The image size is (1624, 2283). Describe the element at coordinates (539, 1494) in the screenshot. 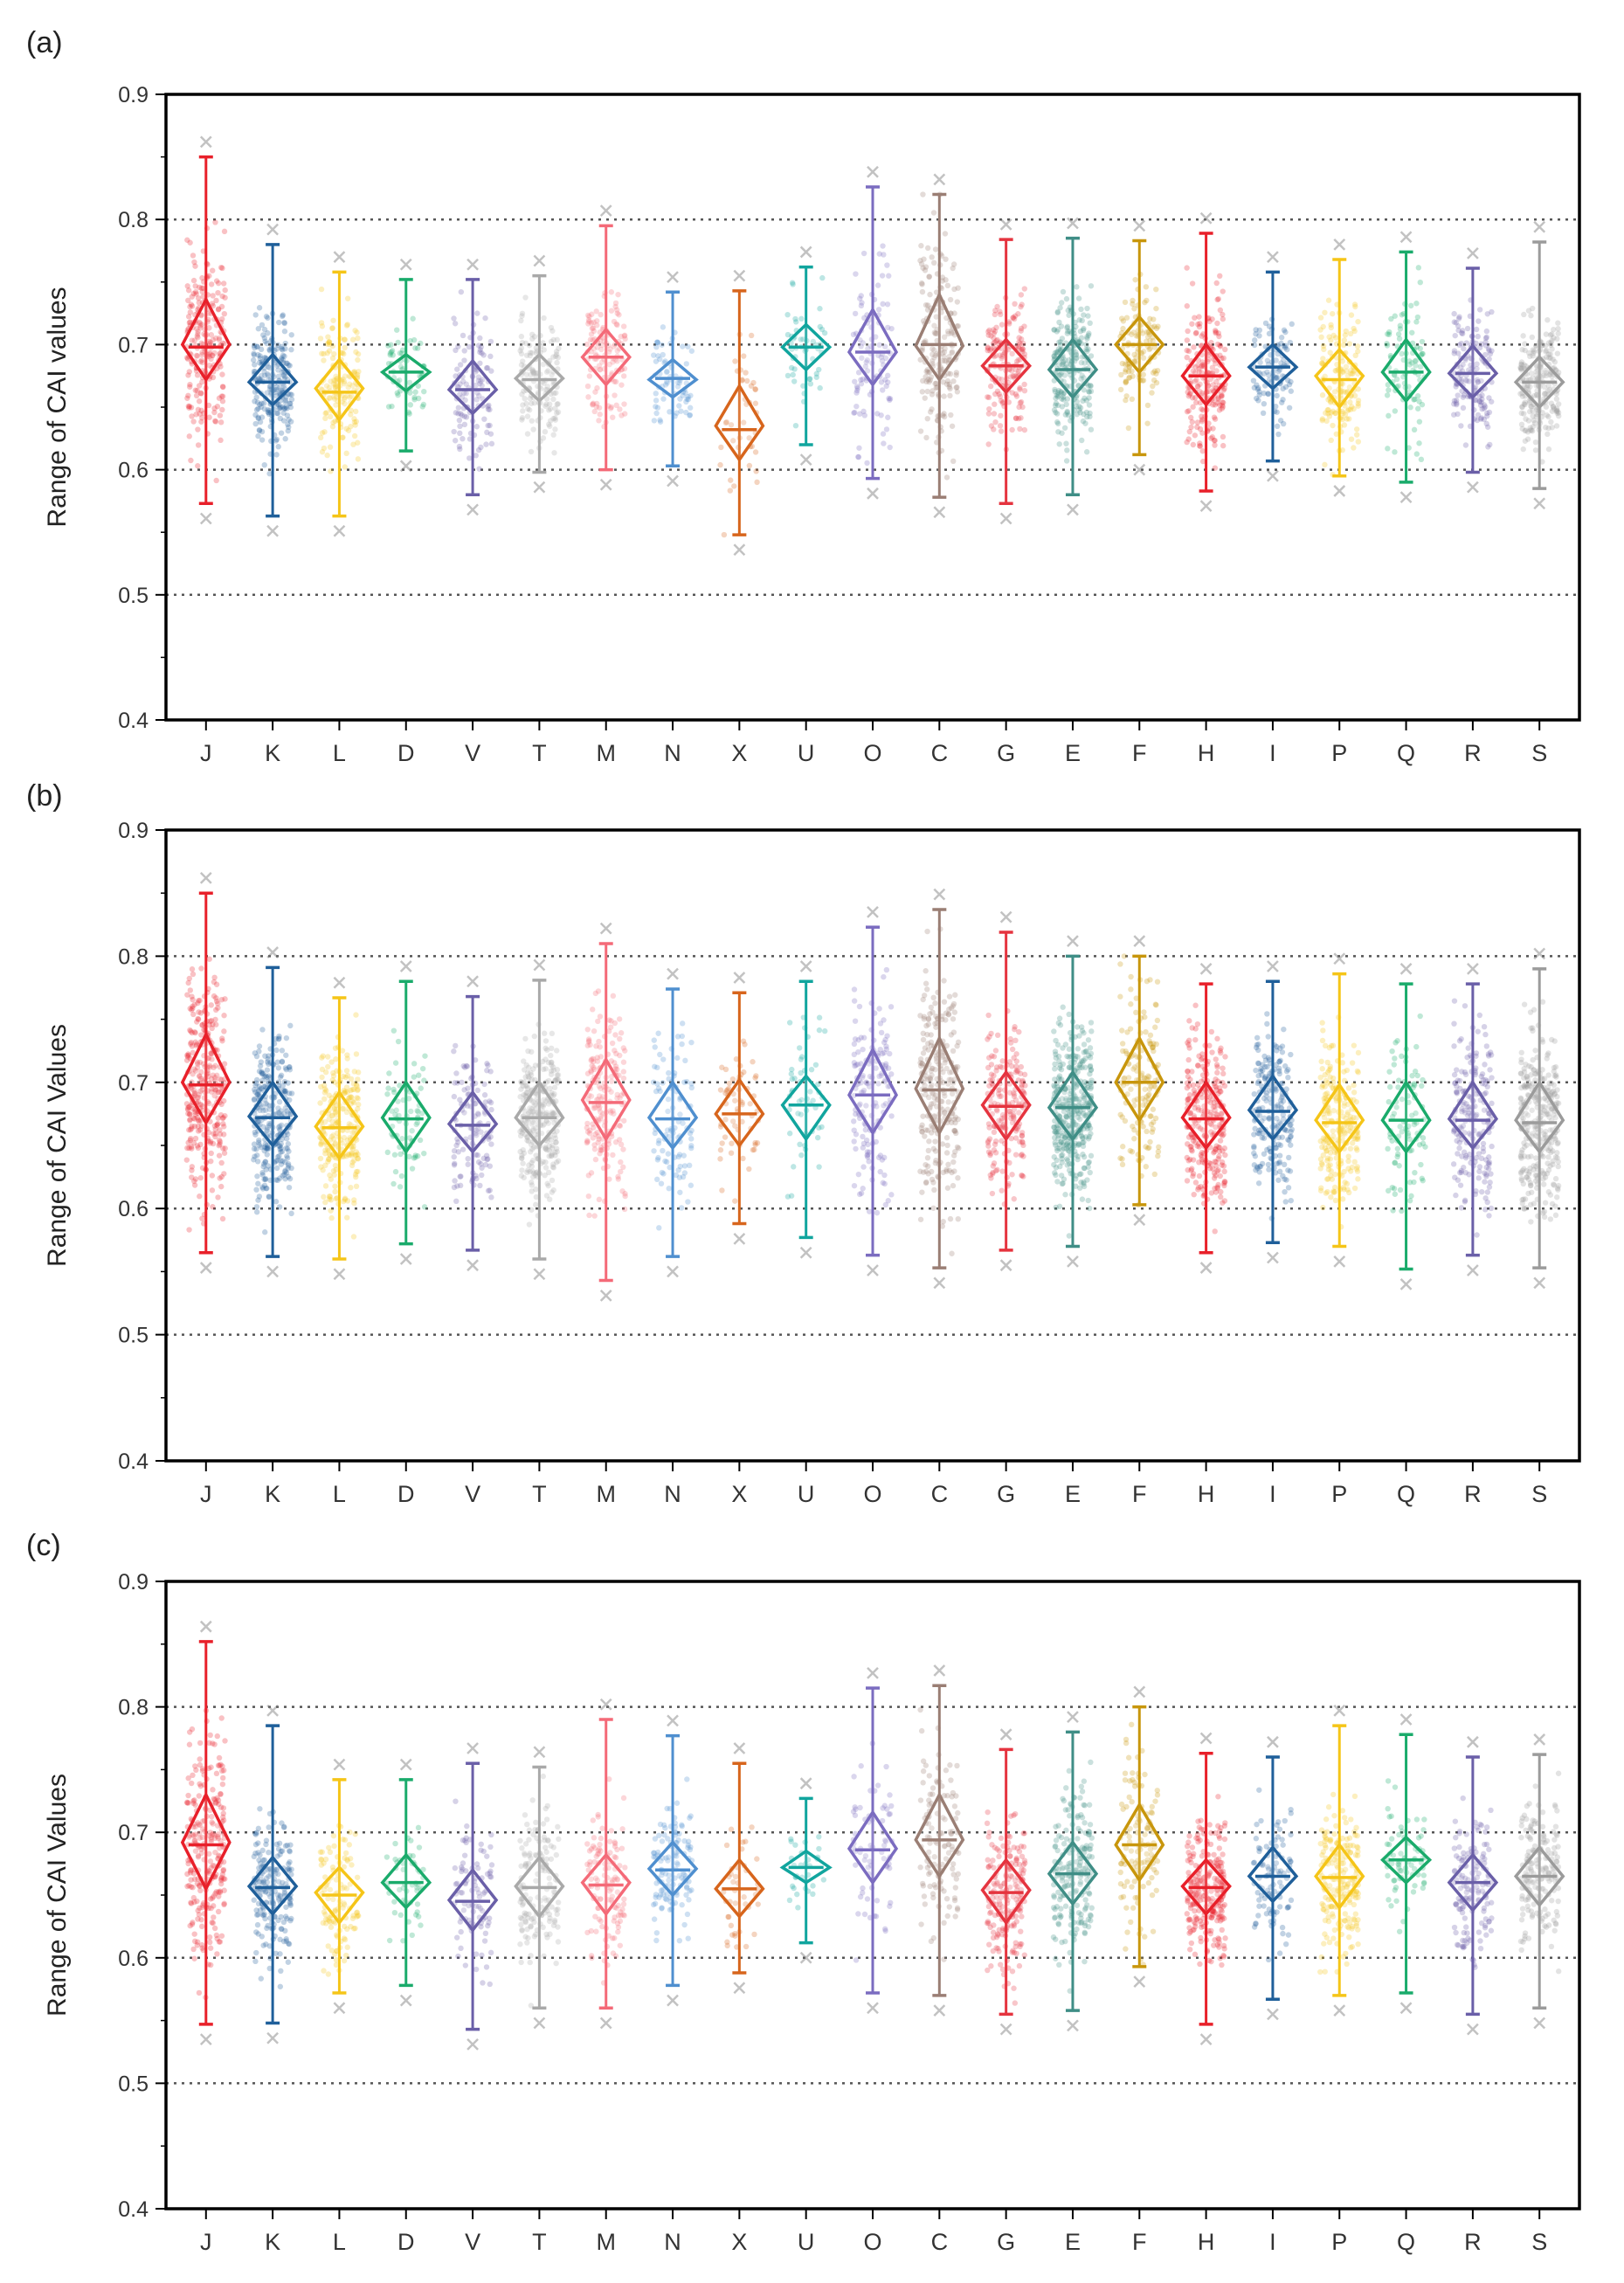

I see `x-tick-label-T: T` at that location.